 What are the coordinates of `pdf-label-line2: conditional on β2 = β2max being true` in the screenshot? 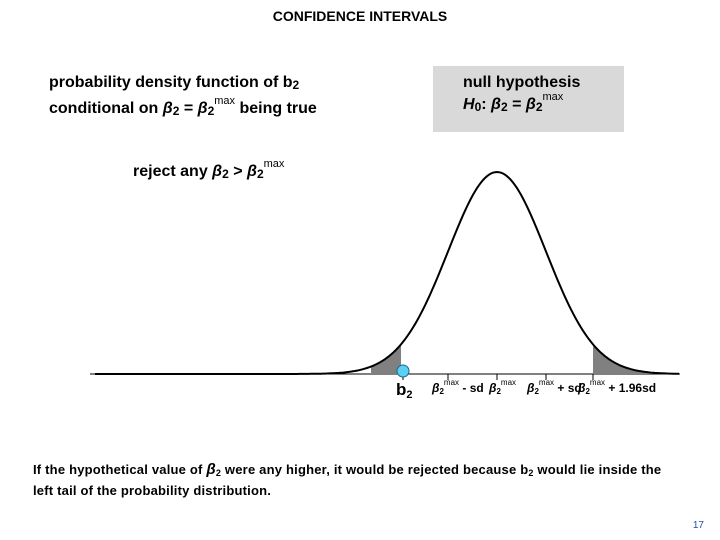 It's located at (183, 106).